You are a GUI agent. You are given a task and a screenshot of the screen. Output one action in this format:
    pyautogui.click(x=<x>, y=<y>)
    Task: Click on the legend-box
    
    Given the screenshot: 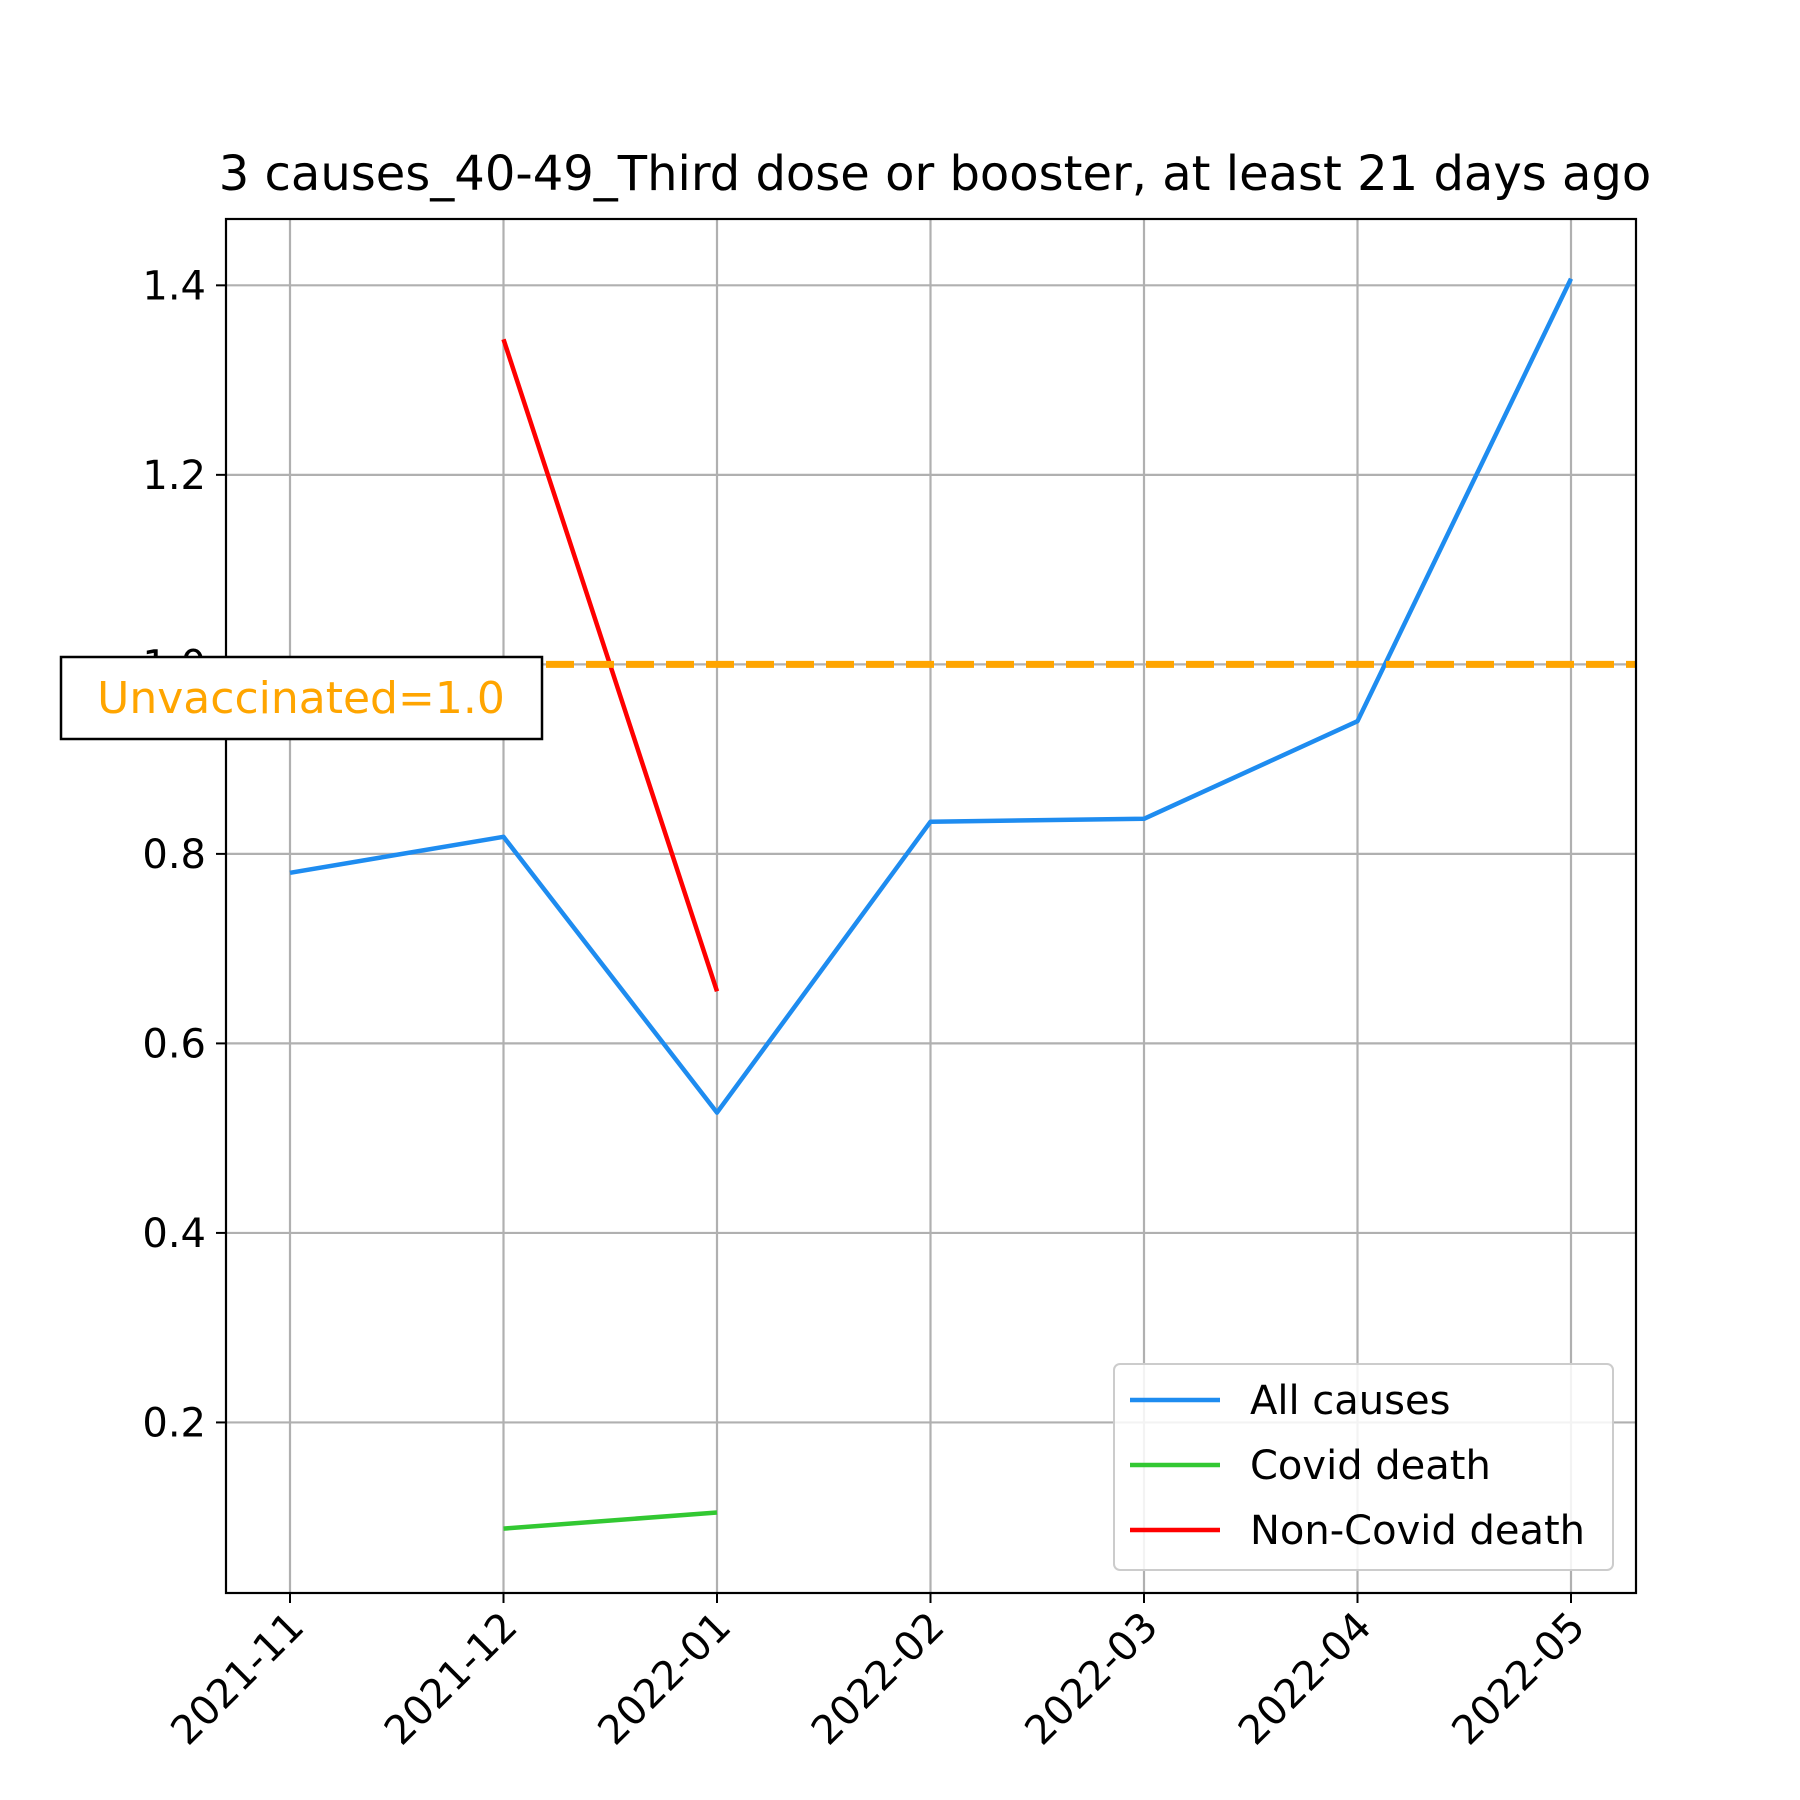 What is the action you would take?
    pyautogui.click(x=1363, y=1467)
    